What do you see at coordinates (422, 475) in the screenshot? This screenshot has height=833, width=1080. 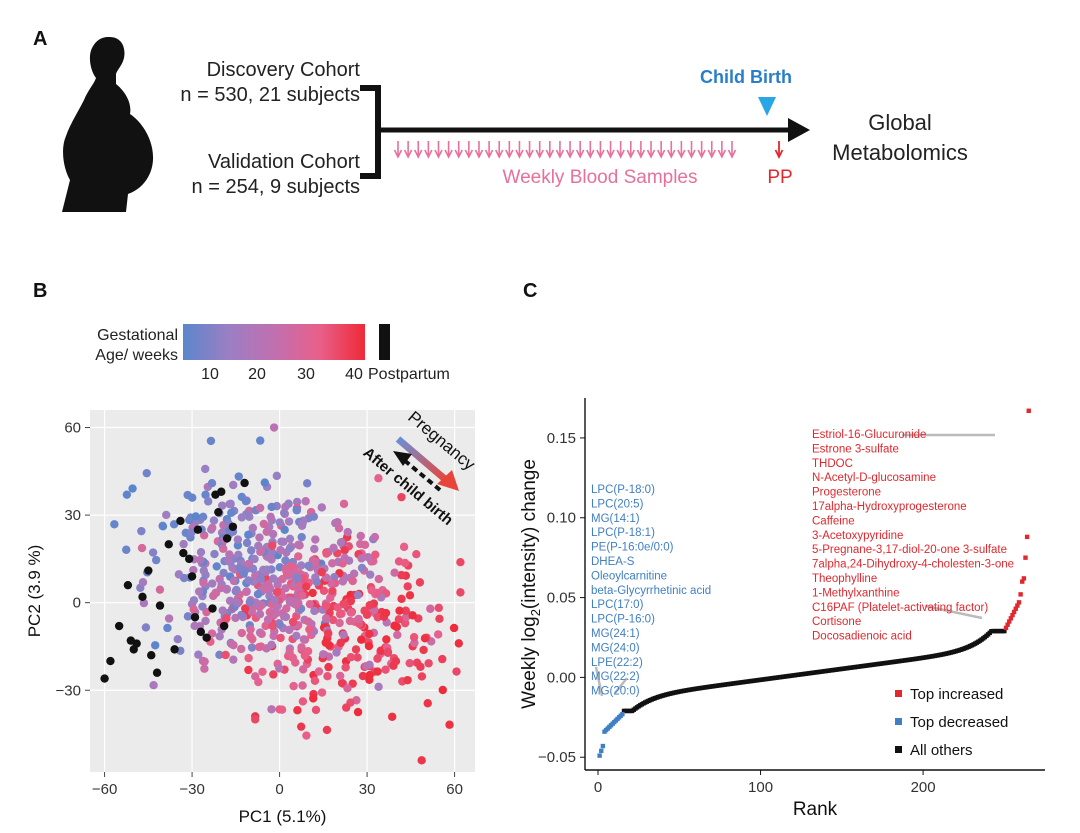 I see `after-birth-arrow` at bounding box center [422, 475].